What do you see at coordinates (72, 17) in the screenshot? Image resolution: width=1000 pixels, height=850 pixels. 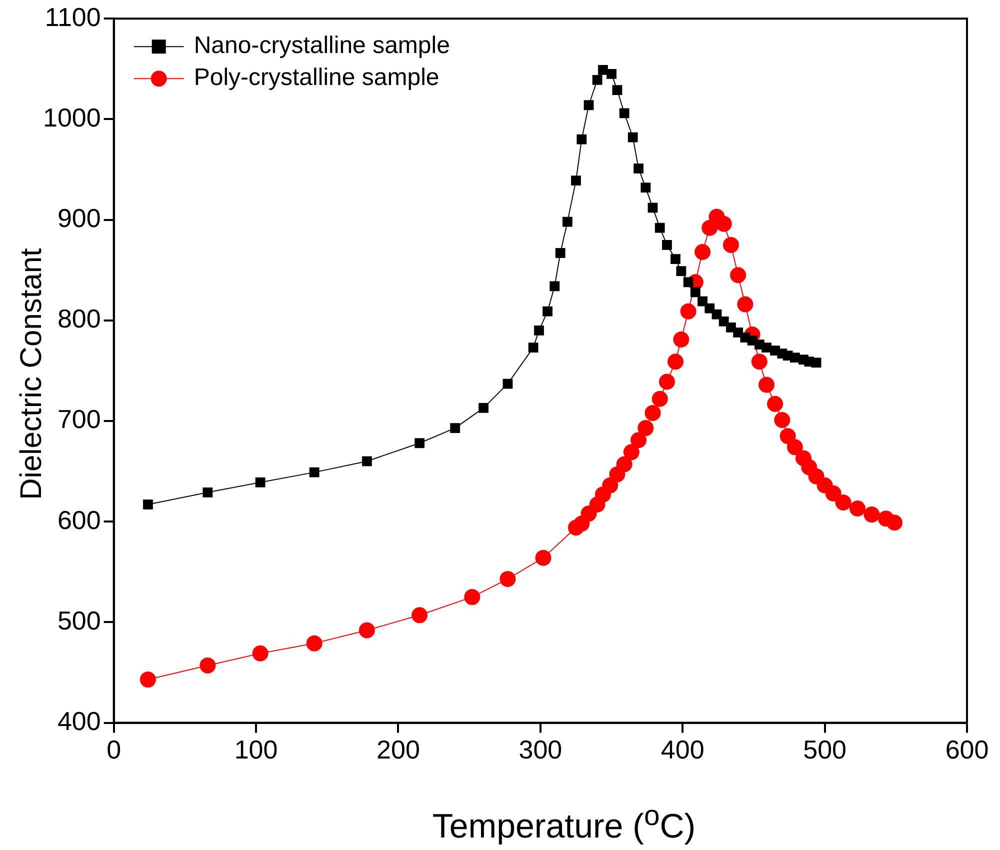 I see `y-tick-label: 1100` at bounding box center [72, 17].